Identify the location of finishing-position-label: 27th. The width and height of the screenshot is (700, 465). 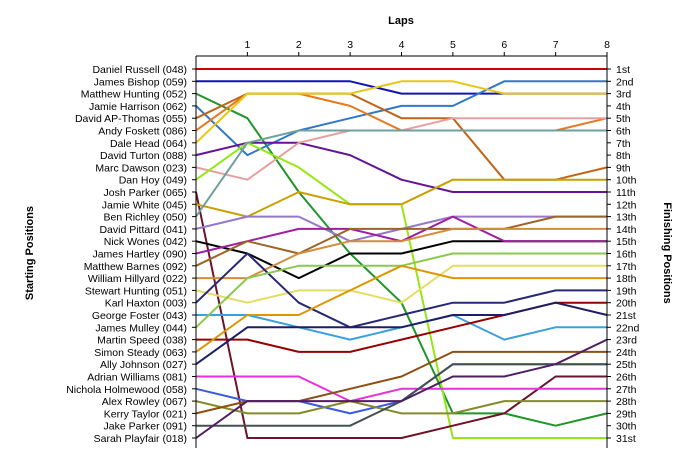
(626, 390).